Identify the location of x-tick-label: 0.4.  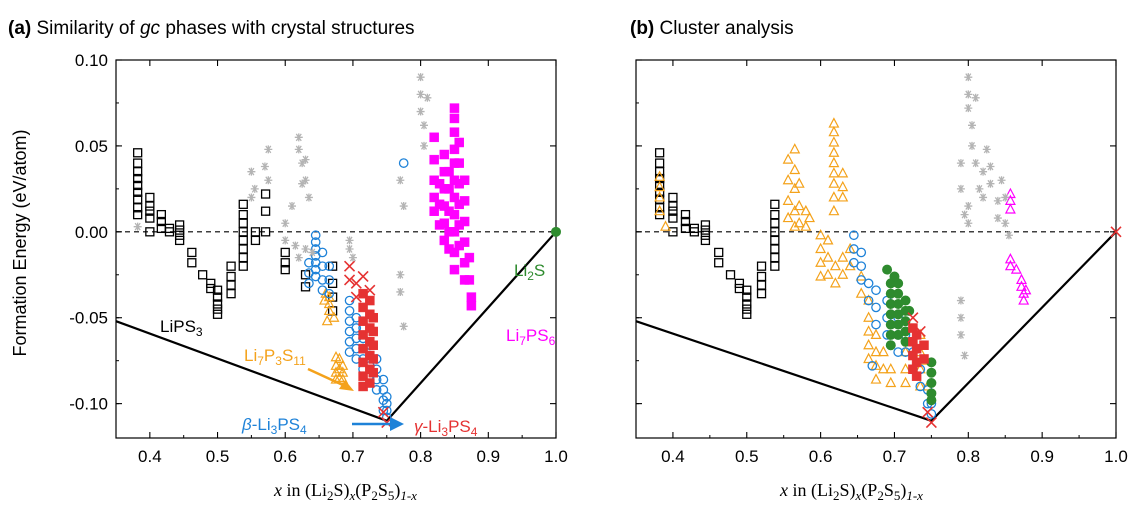
(673, 456).